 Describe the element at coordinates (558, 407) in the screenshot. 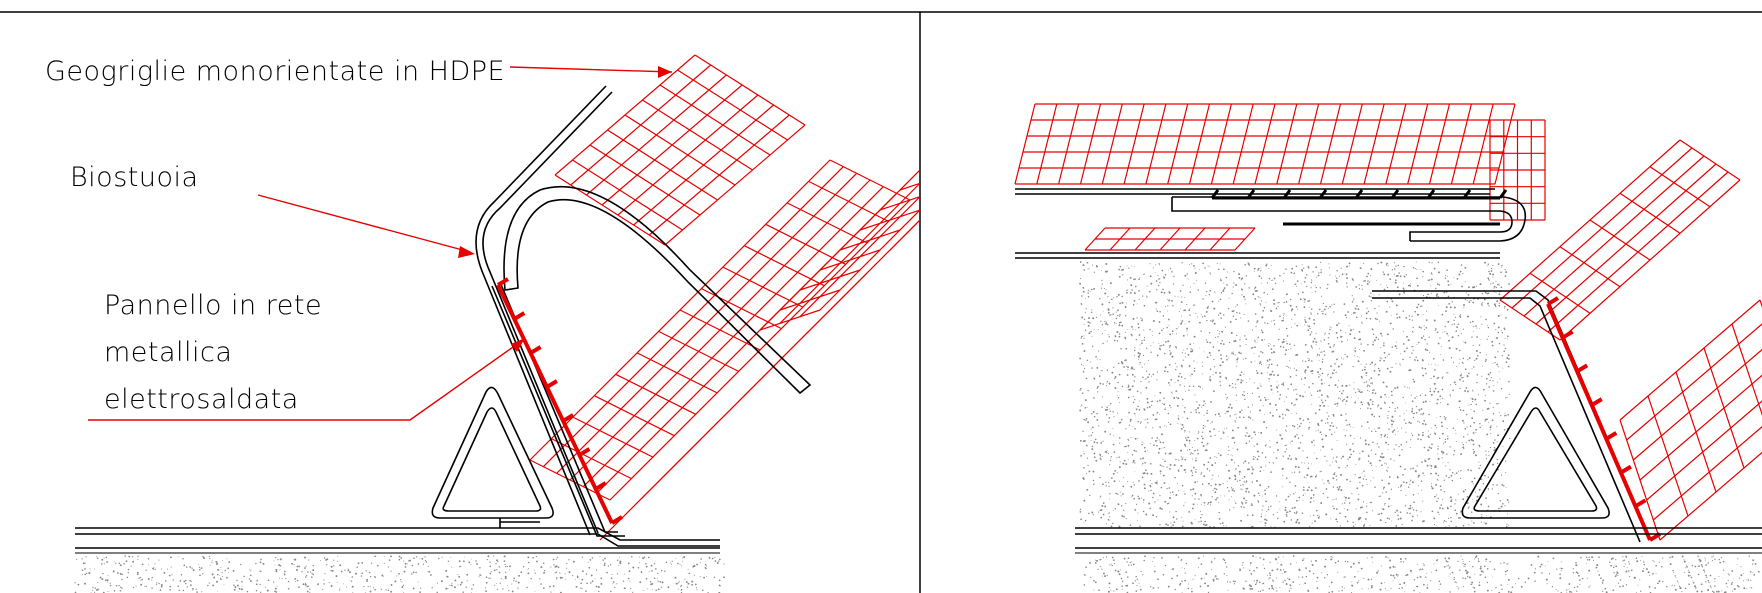

I see `steel-mesh-panel` at that location.